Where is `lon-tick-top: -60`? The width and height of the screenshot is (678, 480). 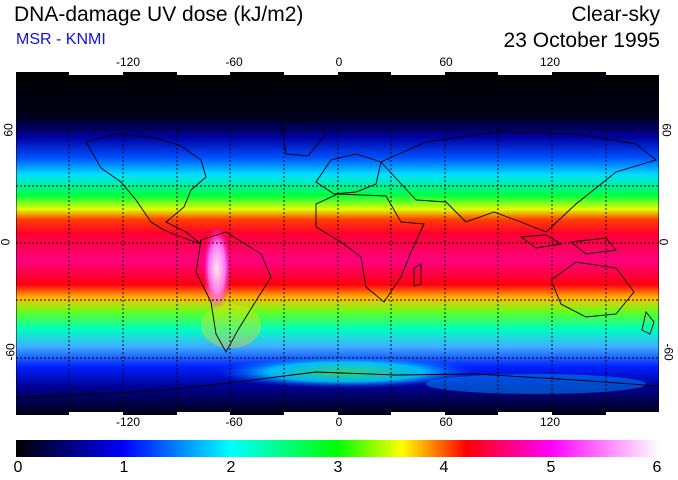
lon-tick-top: -60 is located at coordinates (234, 62).